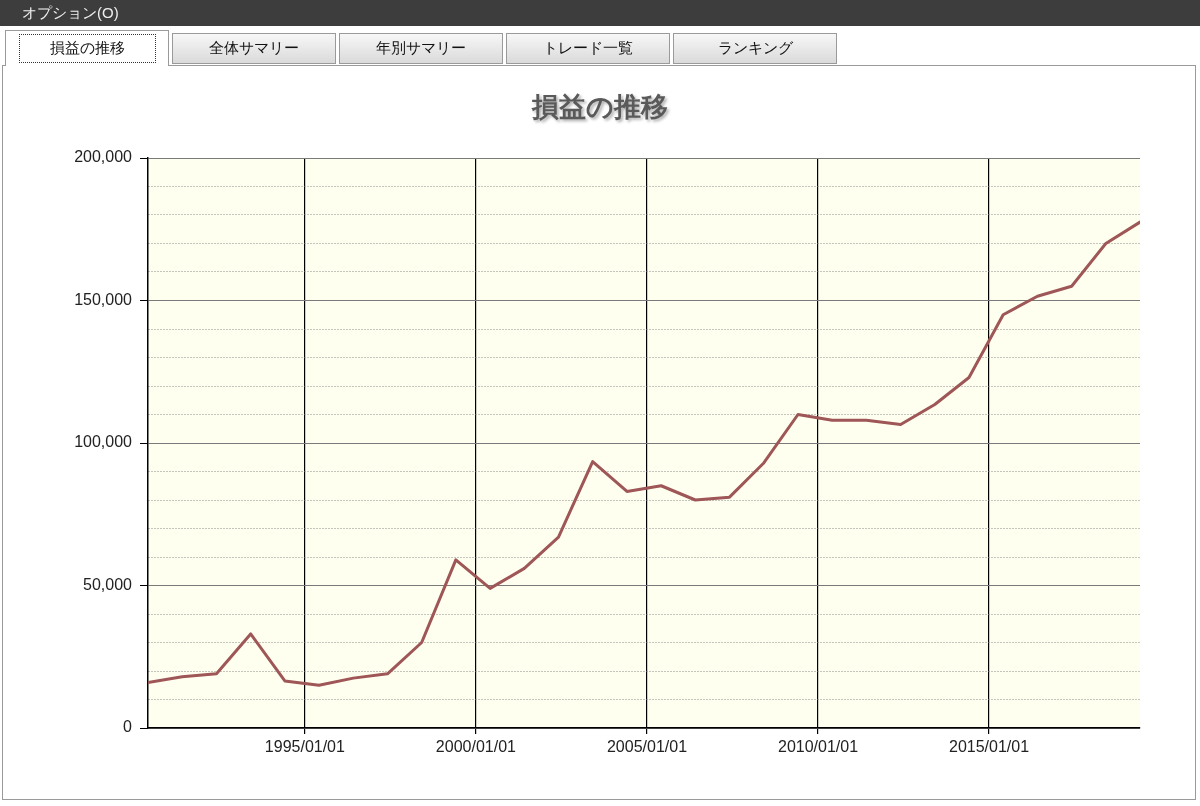  I want to click on tab: トレード一覧, so click(588, 48).